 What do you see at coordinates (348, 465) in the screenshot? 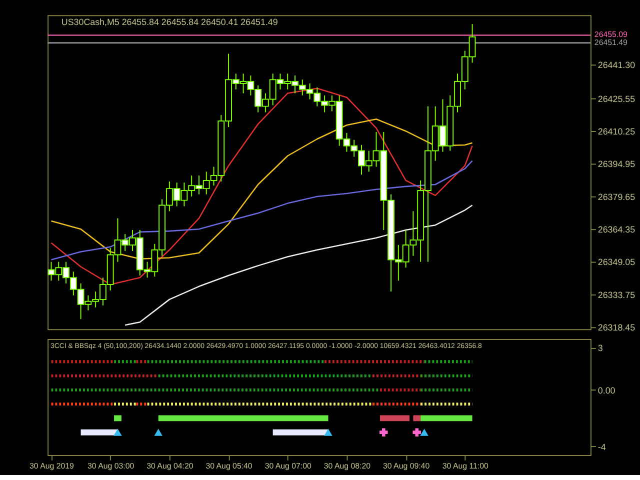
I see `x-tick-label: 30 Aug 08:20` at bounding box center [348, 465].